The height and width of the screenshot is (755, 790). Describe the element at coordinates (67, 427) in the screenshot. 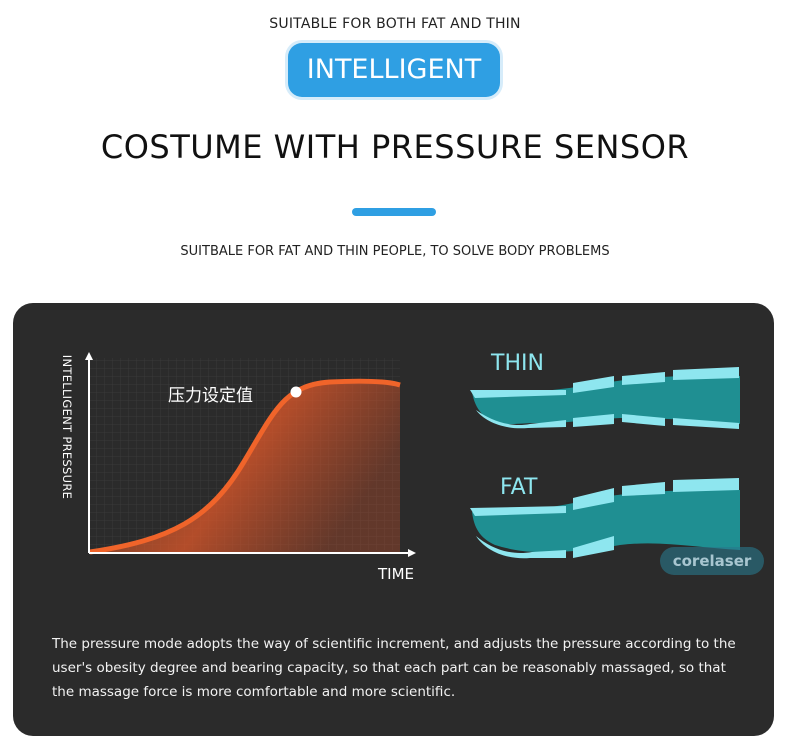

I see `y-axis-label: INTELLIGENT PRESSURE` at that location.